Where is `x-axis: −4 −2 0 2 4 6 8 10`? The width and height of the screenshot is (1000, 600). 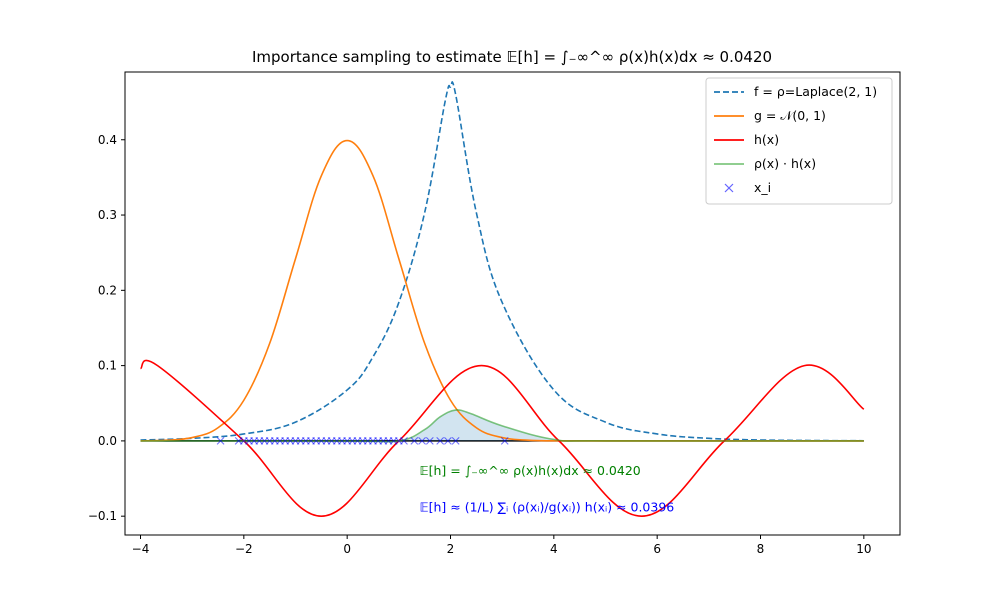
x-axis: −4 −2 0 2 4 6 8 10 is located at coordinates (501, 545).